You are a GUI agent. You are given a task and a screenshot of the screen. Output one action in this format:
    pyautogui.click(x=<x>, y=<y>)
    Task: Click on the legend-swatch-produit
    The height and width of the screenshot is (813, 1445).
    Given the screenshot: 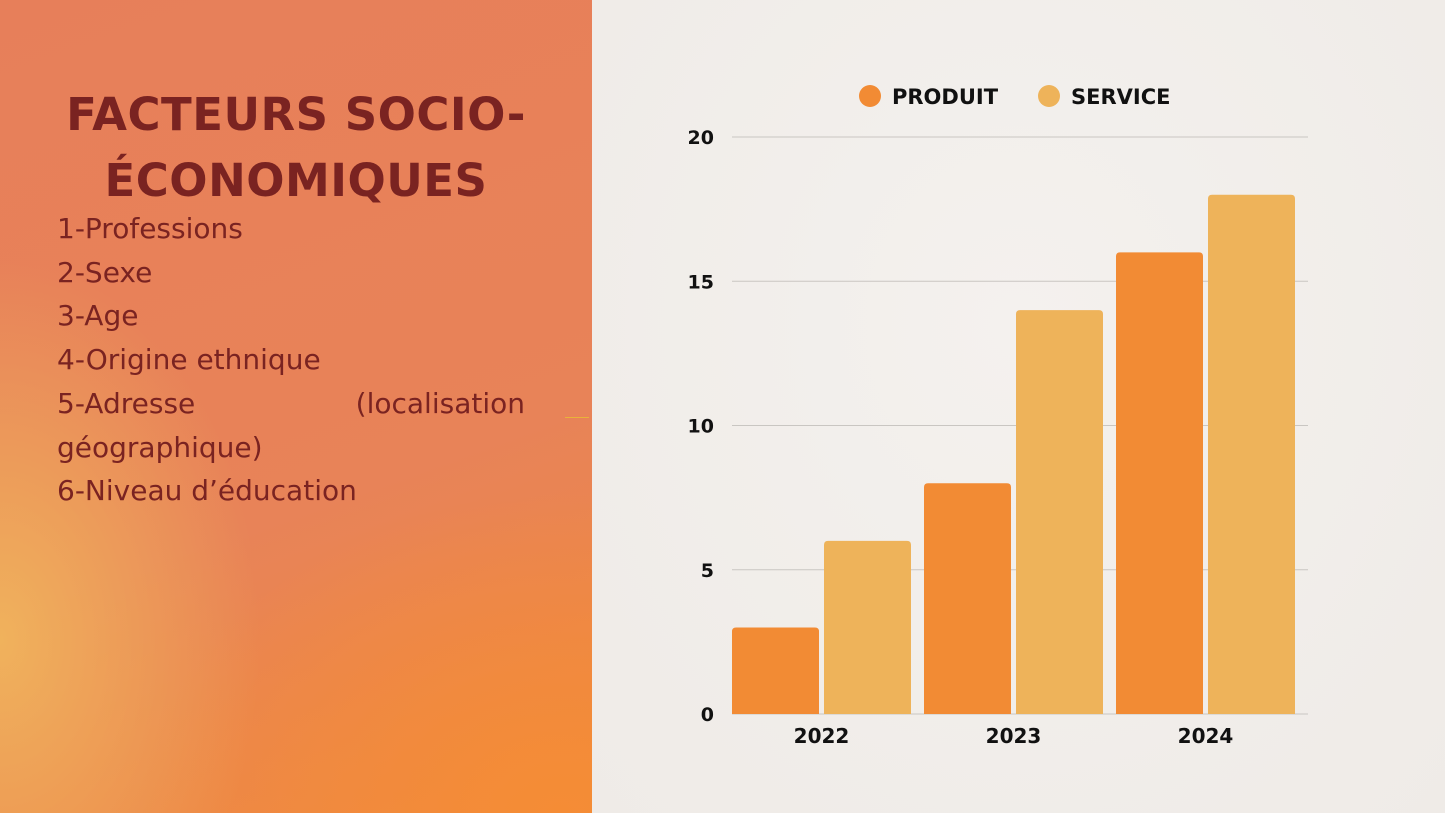 What is the action you would take?
    pyautogui.click(x=870, y=96)
    